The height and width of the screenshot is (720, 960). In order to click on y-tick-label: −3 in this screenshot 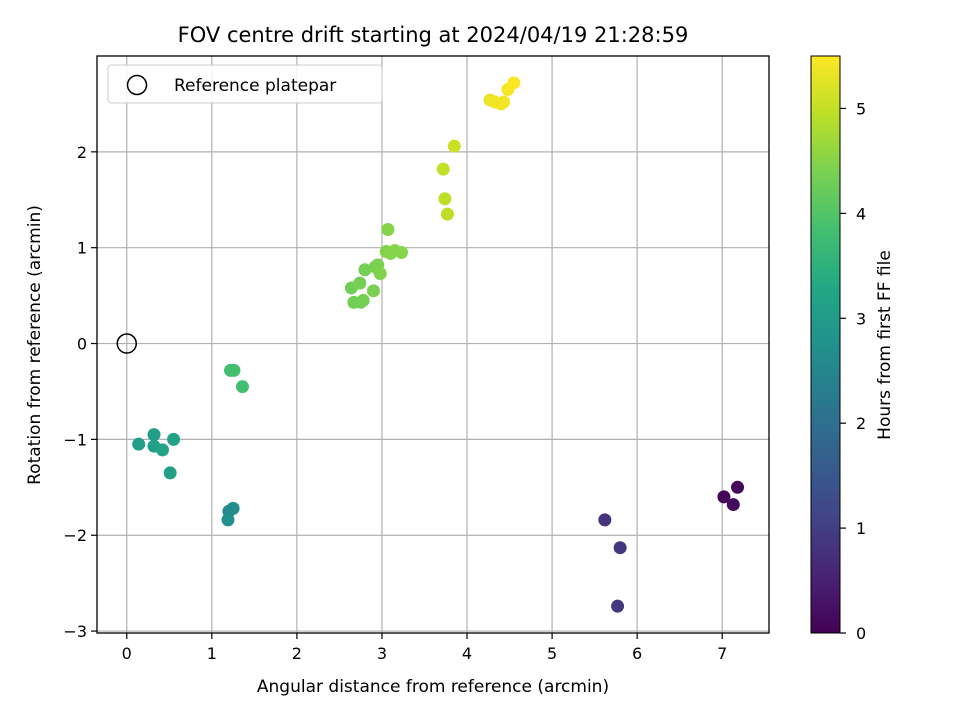, I will do `click(75, 631)`.